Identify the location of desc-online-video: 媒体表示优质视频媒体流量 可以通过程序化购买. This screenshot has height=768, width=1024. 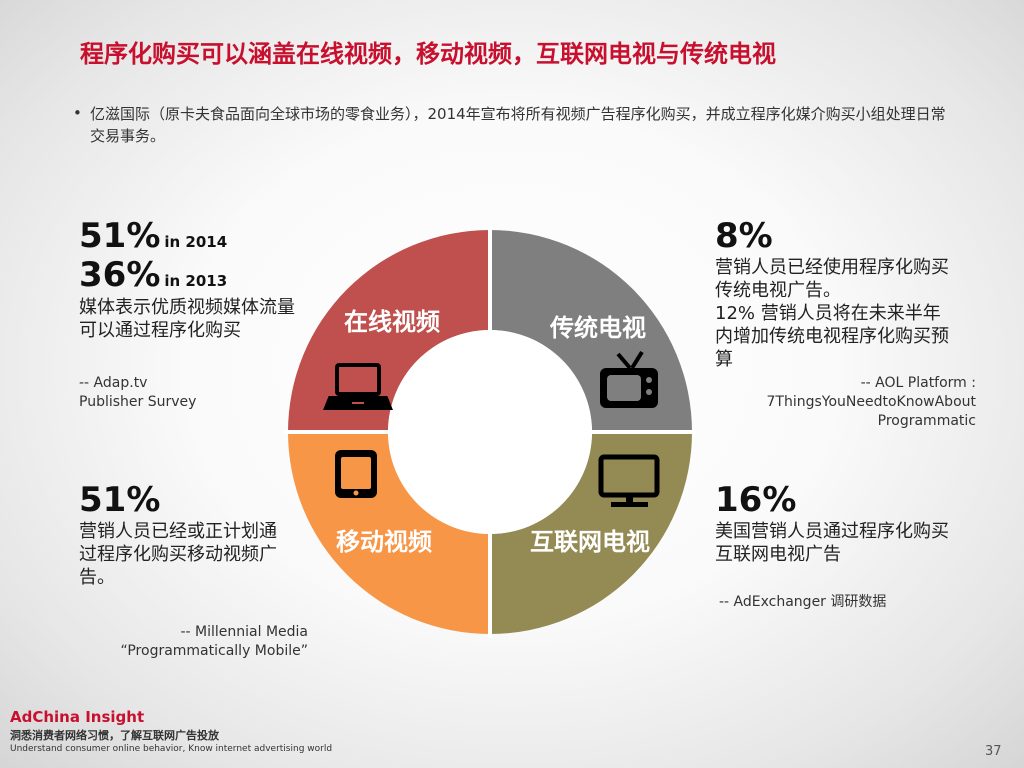
(187, 319).